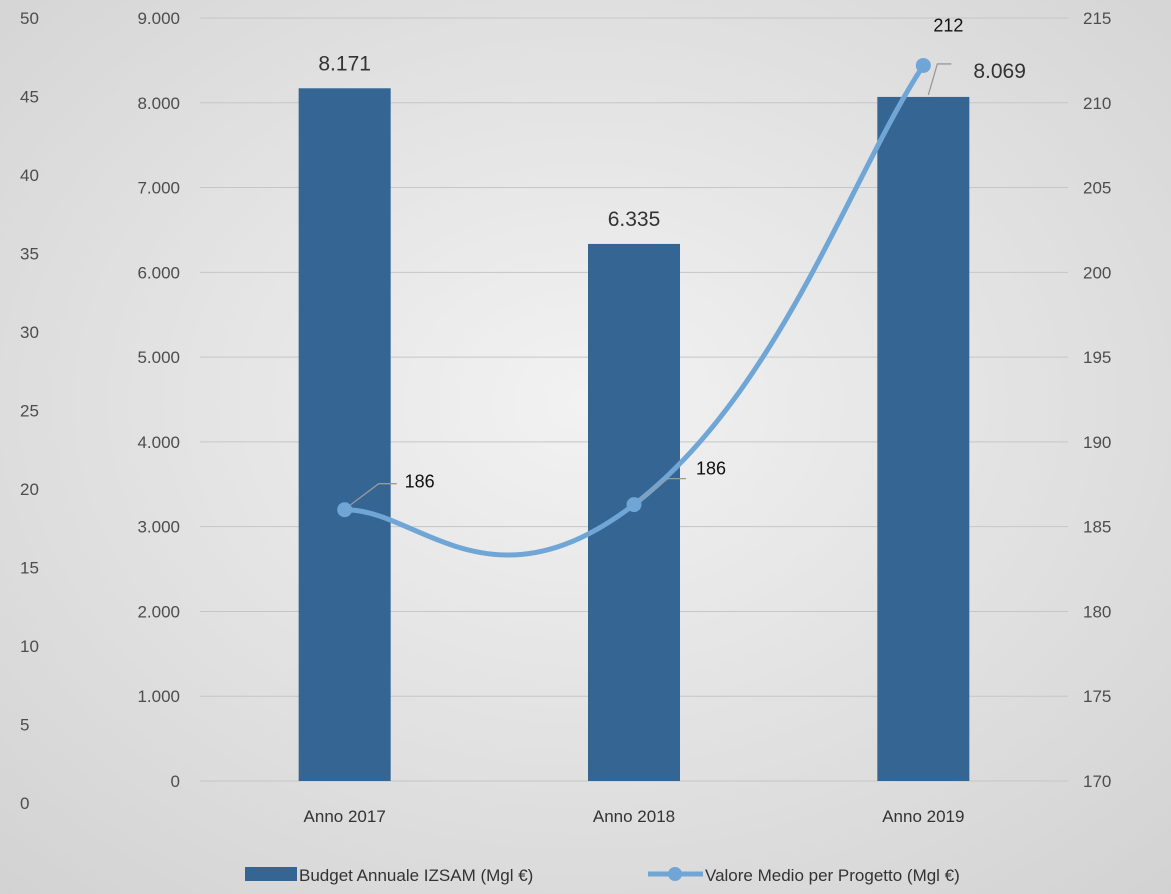 The width and height of the screenshot is (1171, 894). Describe the element at coordinates (344, 63) in the screenshot. I see `bar-value-label: 8.171` at that location.